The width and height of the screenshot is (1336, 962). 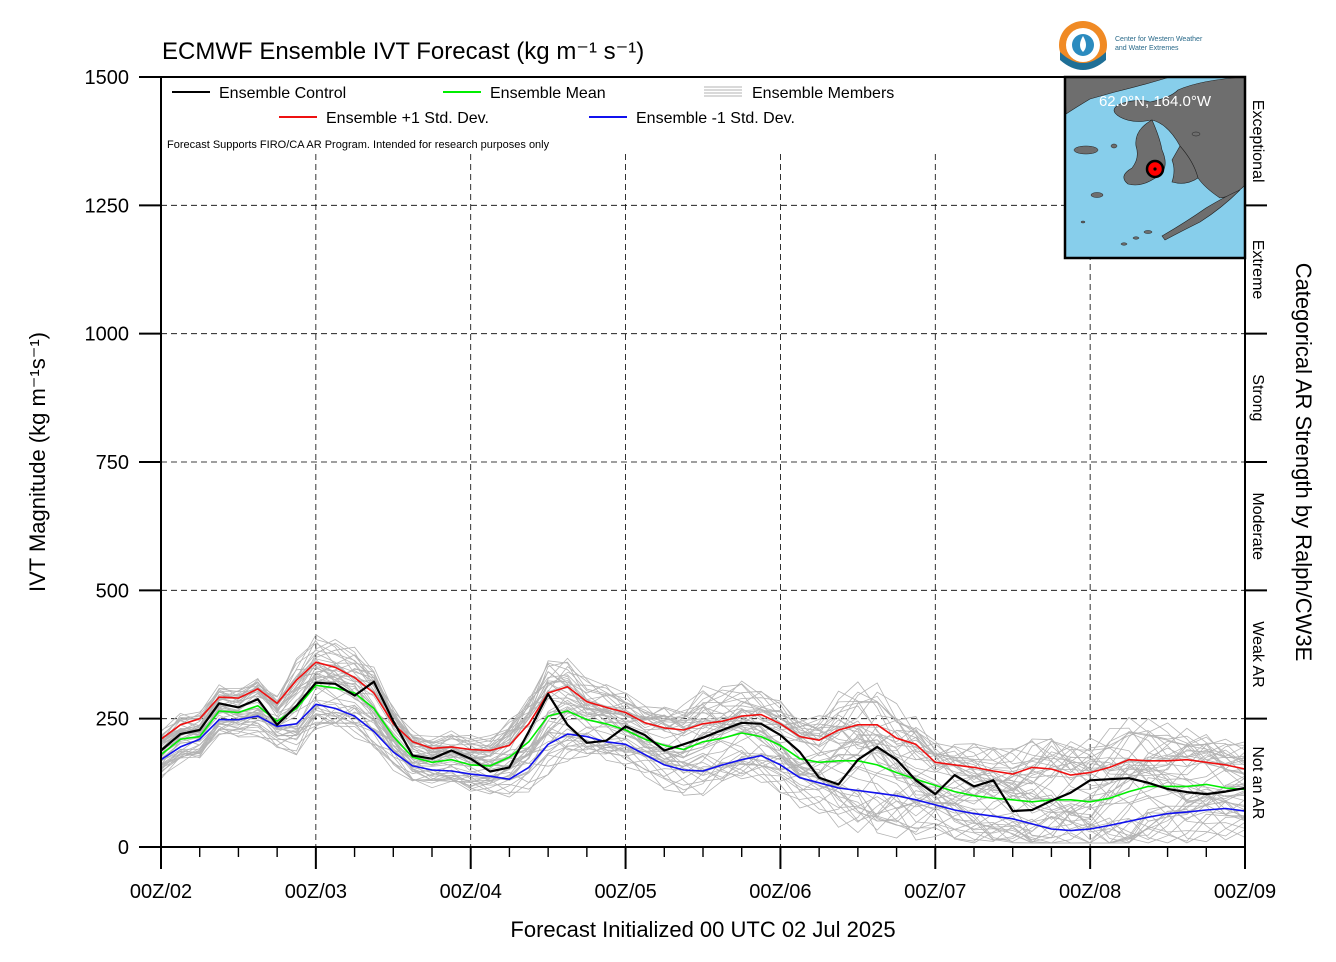 What do you see at coordinates (702, 929) in the screenshot?
I see `x-axis-label: Forecast Initialized 00 UTC 02 Jul 2025` at bounding box center [702, 929].